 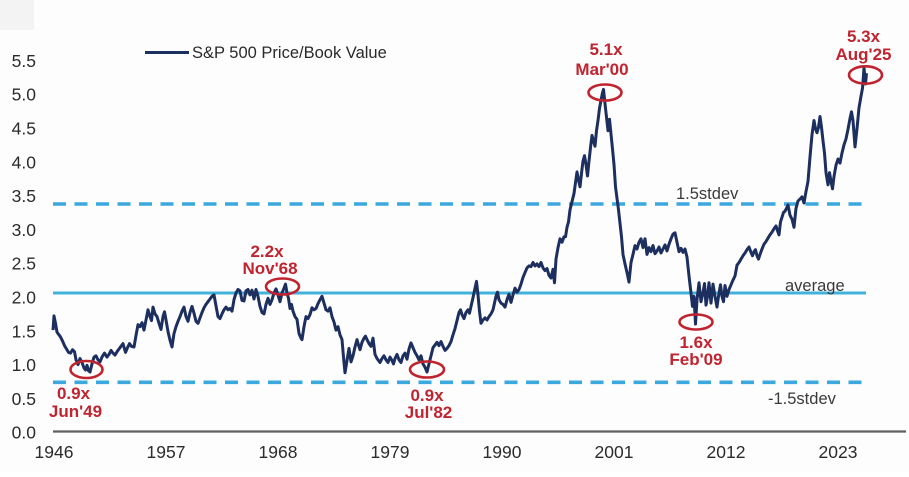 What do you see at coordinates (24, 230) in the screenshot?
I see `svg-text: 3.0` at bounding box center [24, 230].